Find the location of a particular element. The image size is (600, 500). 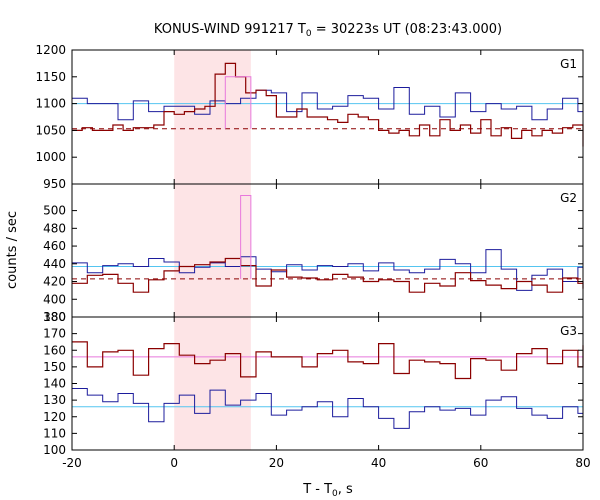

panel-g1 is located at coordinates (328, 104).